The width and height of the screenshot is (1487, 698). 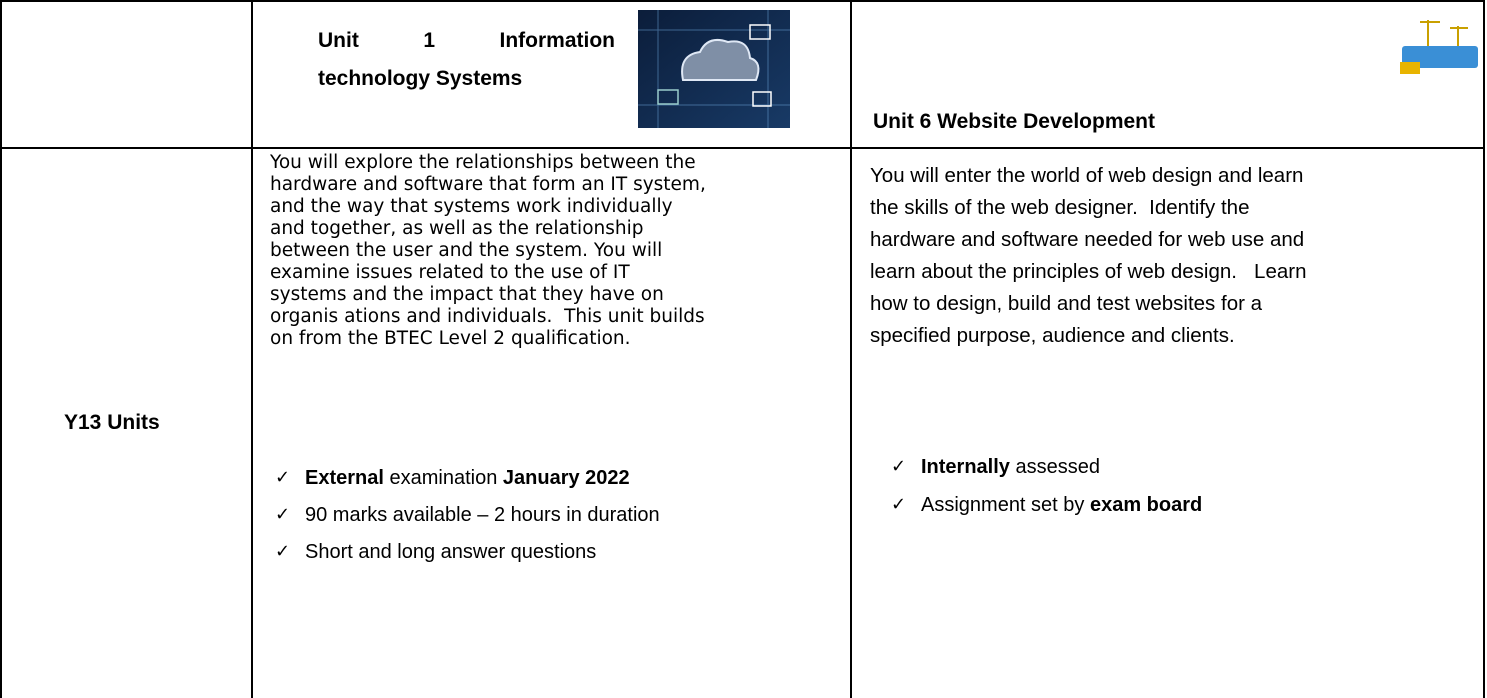 I want to click on unit6-image, so click(x=1439, y=47).